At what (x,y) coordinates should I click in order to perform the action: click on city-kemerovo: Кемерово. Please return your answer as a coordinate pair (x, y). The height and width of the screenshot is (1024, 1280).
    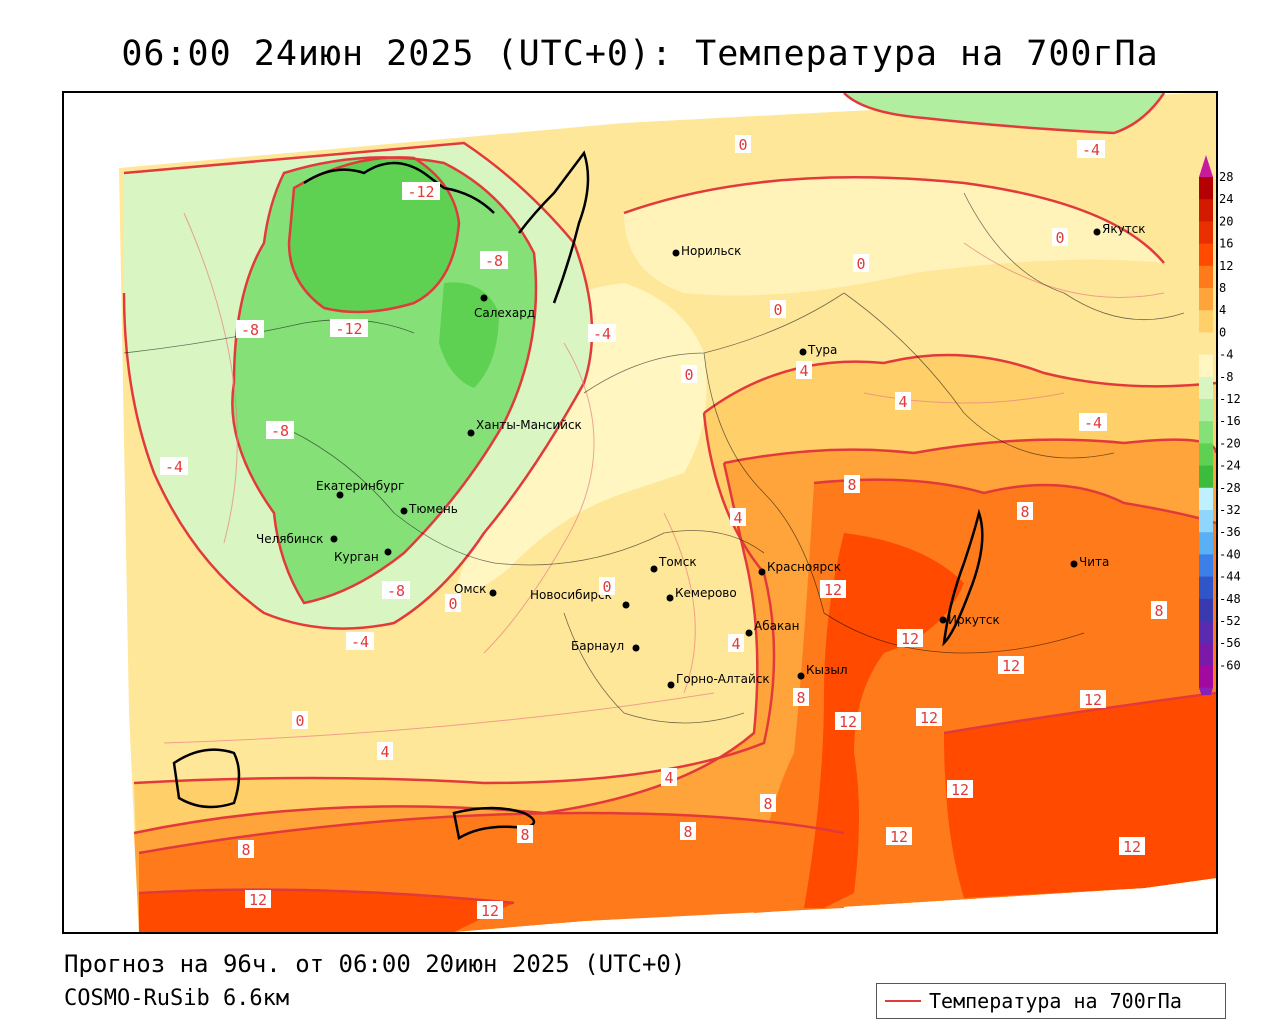
    Looking at the image, I should click on (701, 594).